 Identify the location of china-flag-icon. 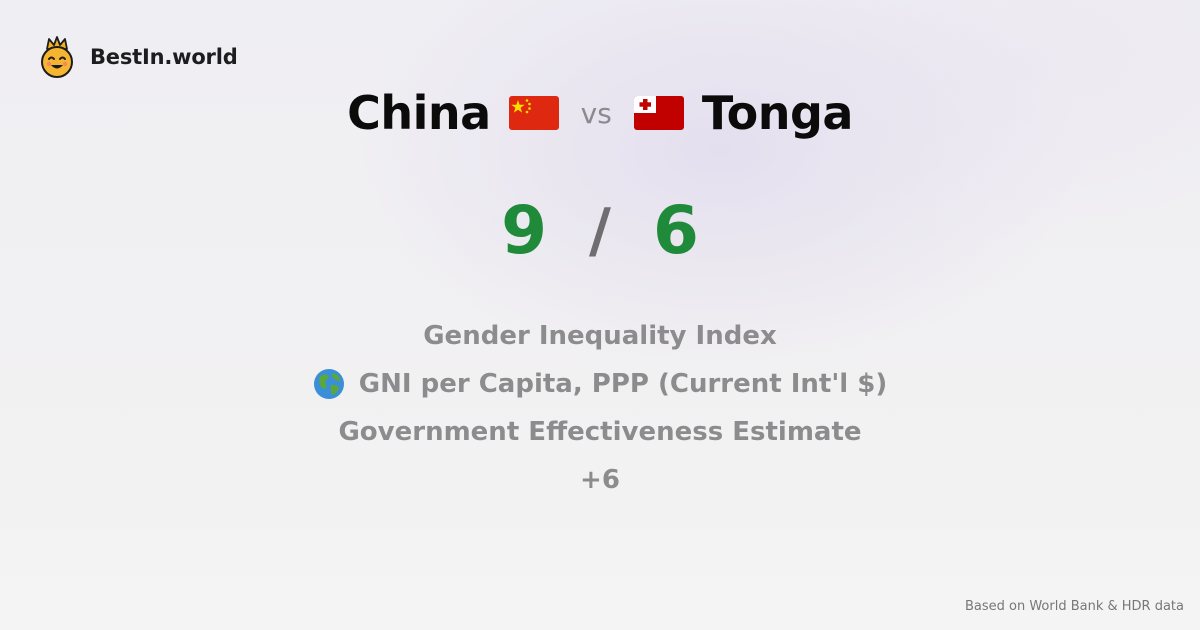
(533, 113).